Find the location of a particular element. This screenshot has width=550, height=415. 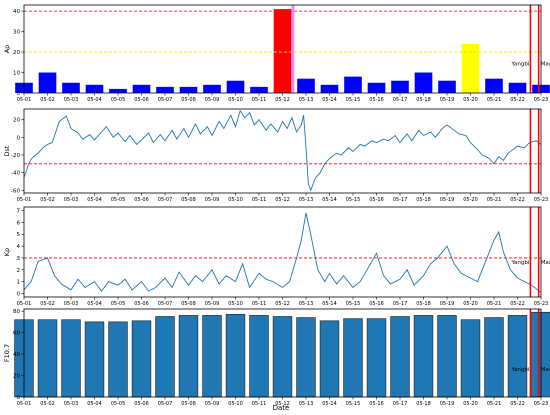

ap-ytick-label: 10 is located at coordinates (16, 74).